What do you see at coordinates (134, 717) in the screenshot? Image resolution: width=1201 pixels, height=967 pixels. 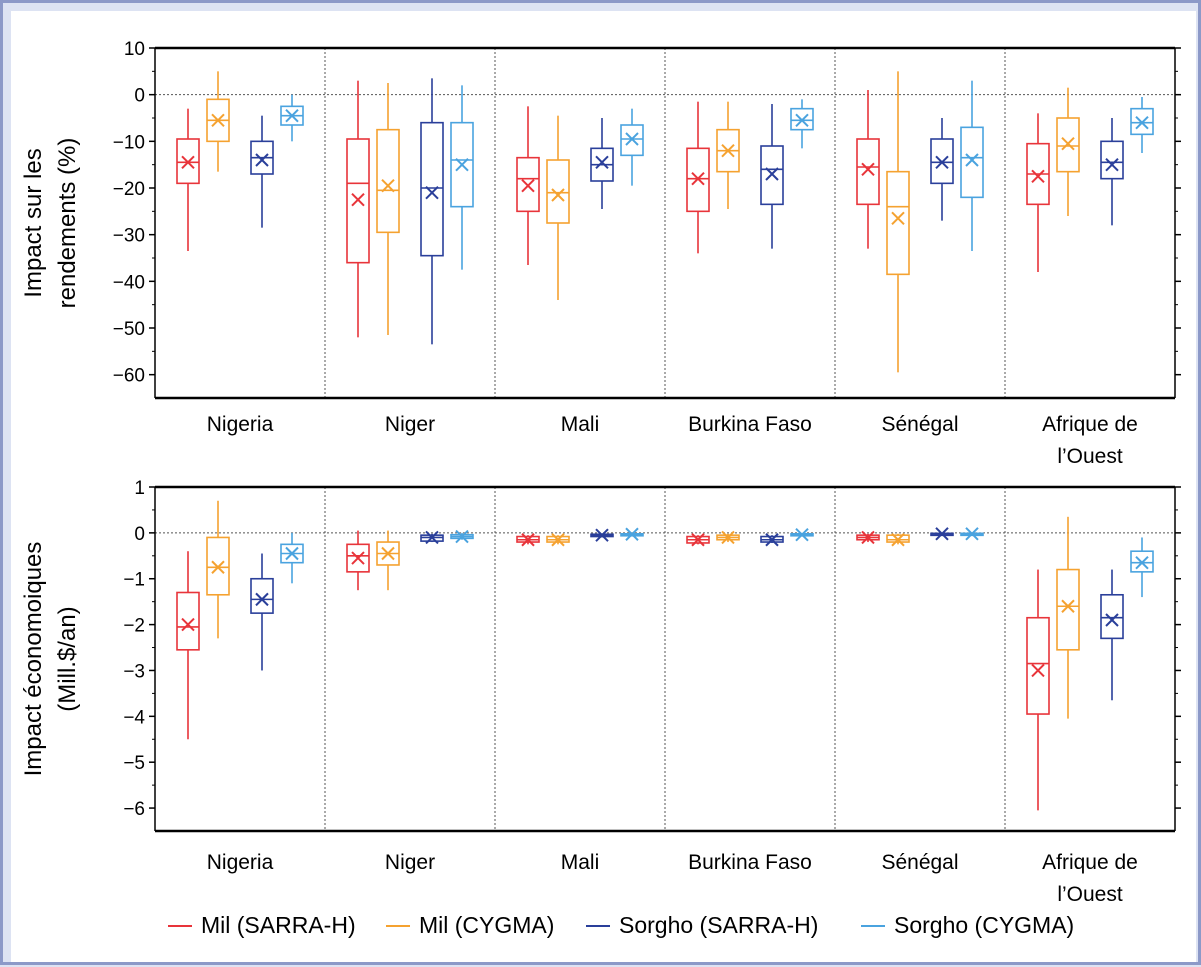 I see `y-tick-label: −4` at bounding box center [134, 717].